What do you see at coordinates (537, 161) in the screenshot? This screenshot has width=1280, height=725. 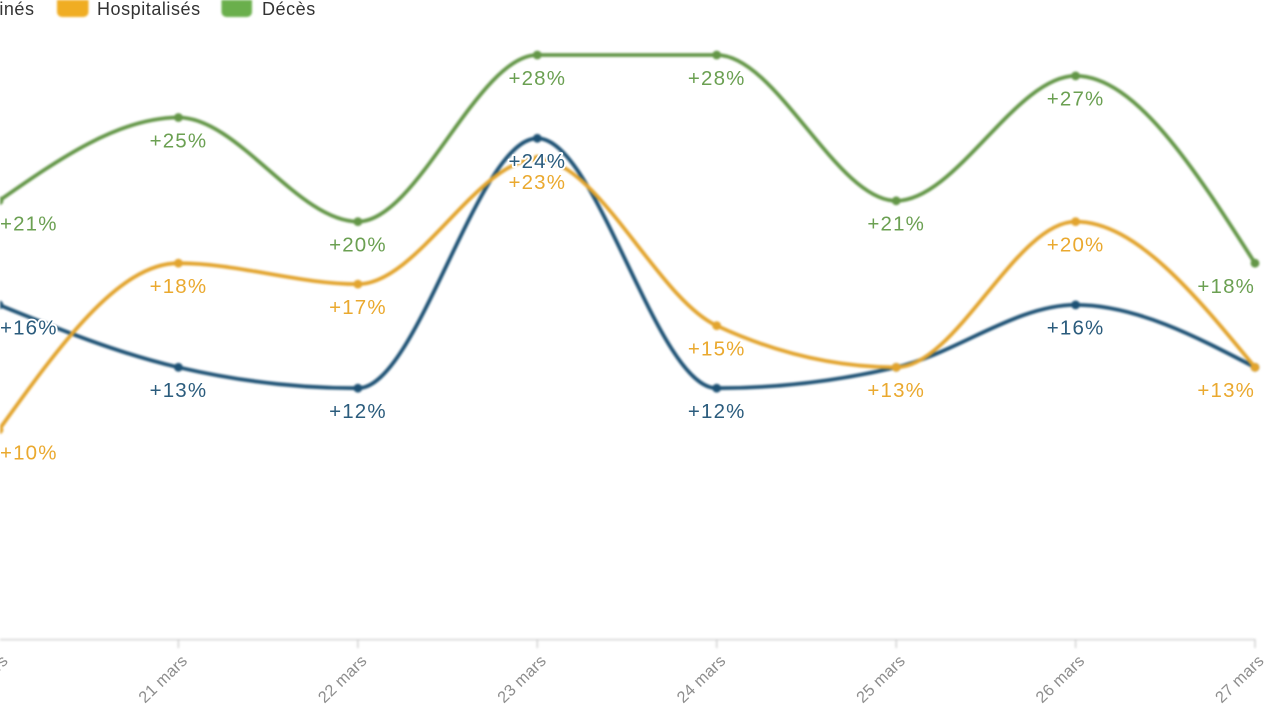 I see `svg-text: +24%` at bounding box center [537, 161].